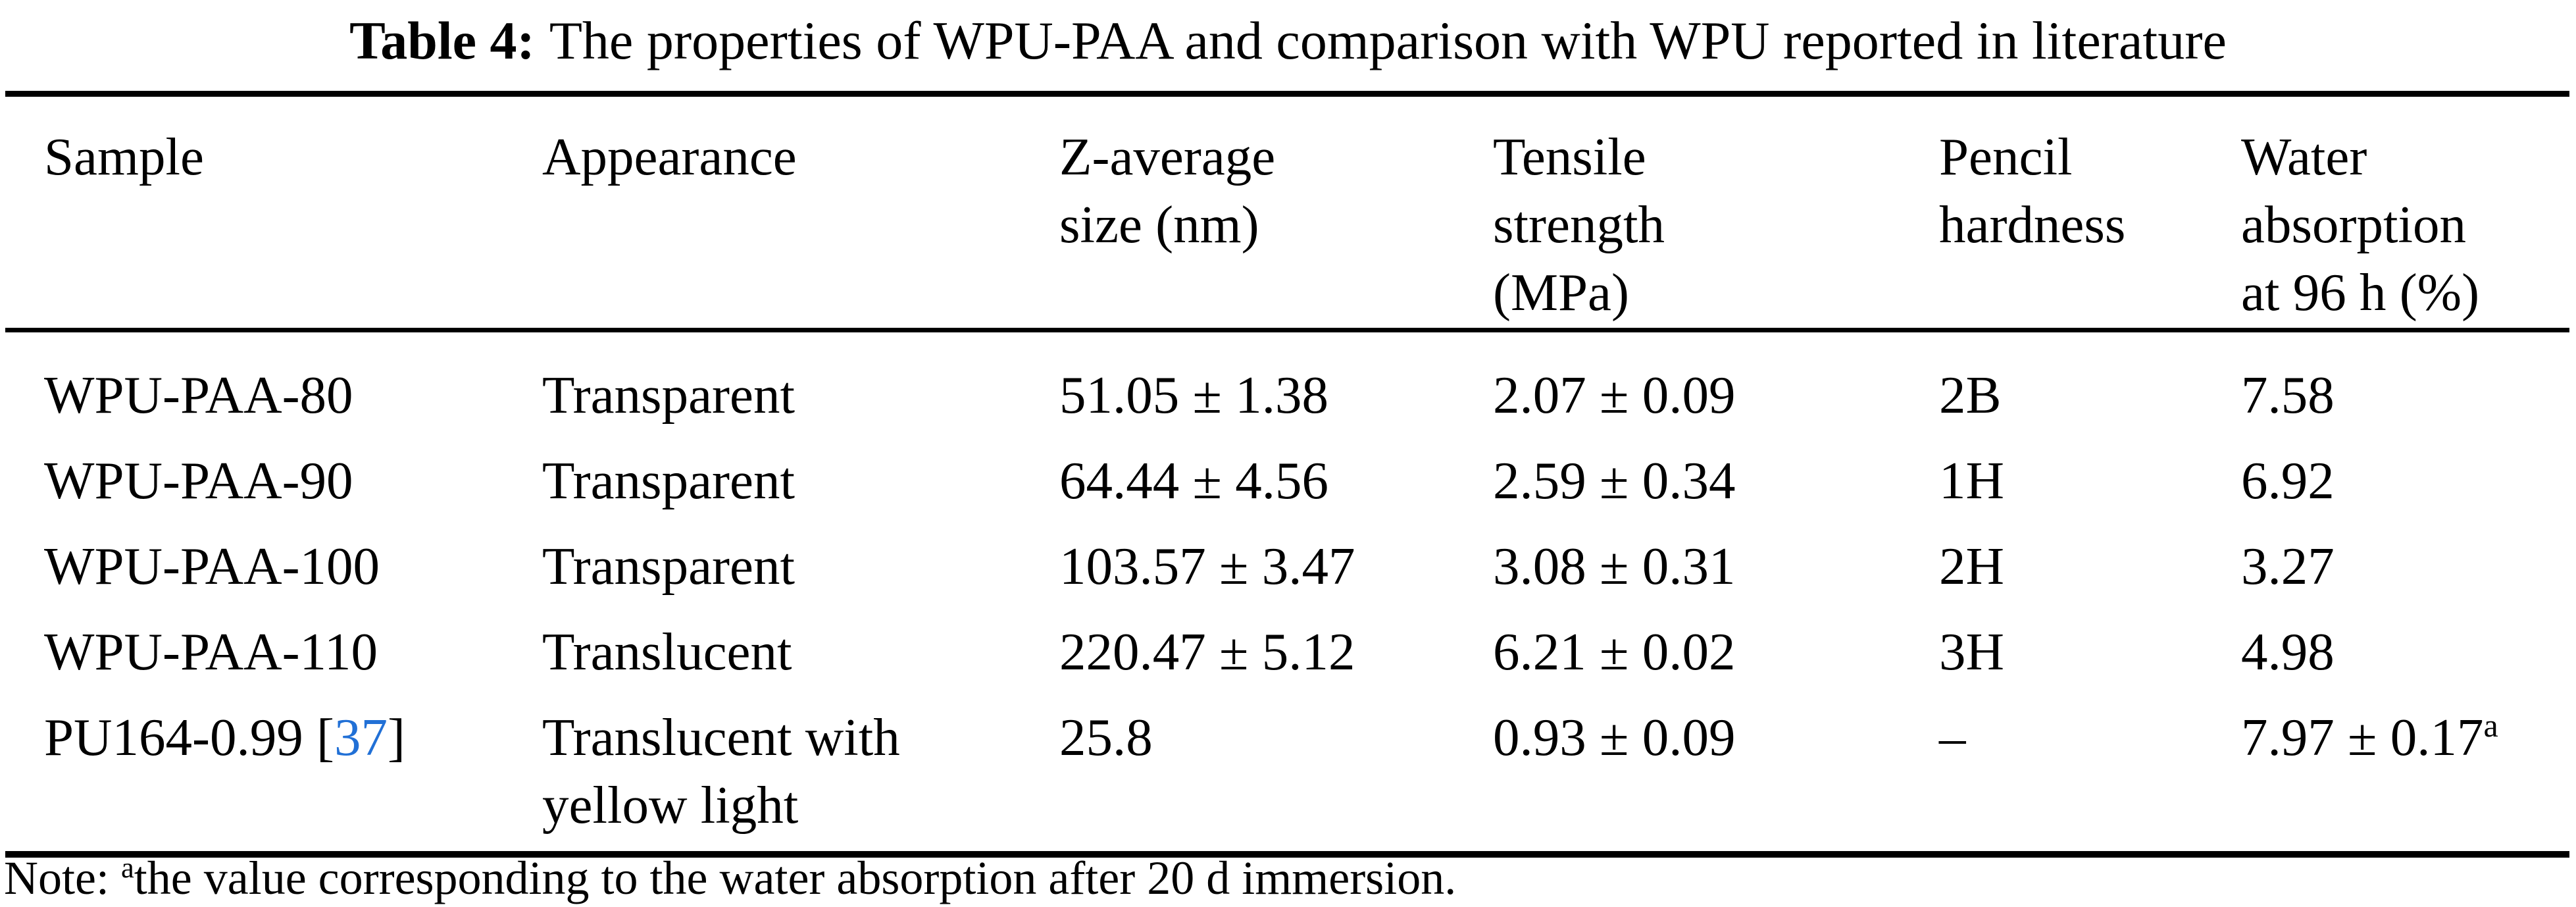  Describe the element at coordinates (2362, 737) in the screenshot. I see `water-value: 7.97 ± 0.17` at that location.